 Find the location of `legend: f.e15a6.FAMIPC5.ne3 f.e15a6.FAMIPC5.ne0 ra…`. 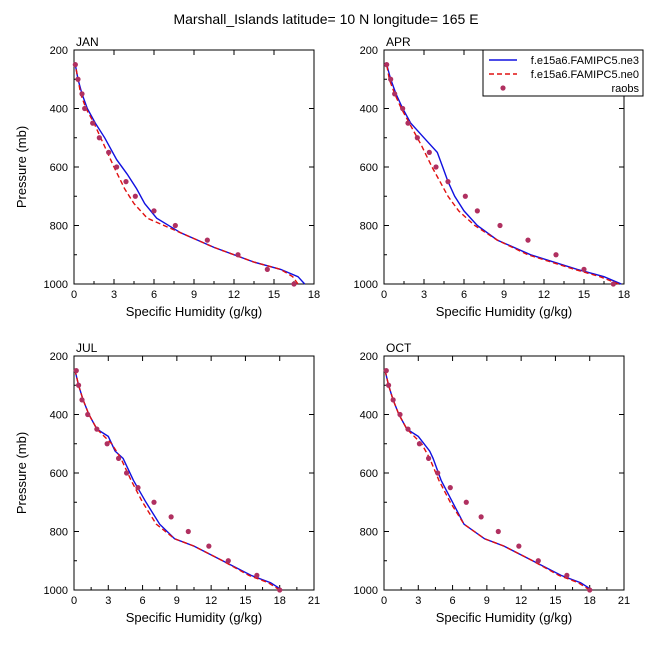

legend: f.e15a6.FAMIPC5.ne3 f.e15a6.FAMIPC5.ne0 ra… is located at coordinates (563, 73).